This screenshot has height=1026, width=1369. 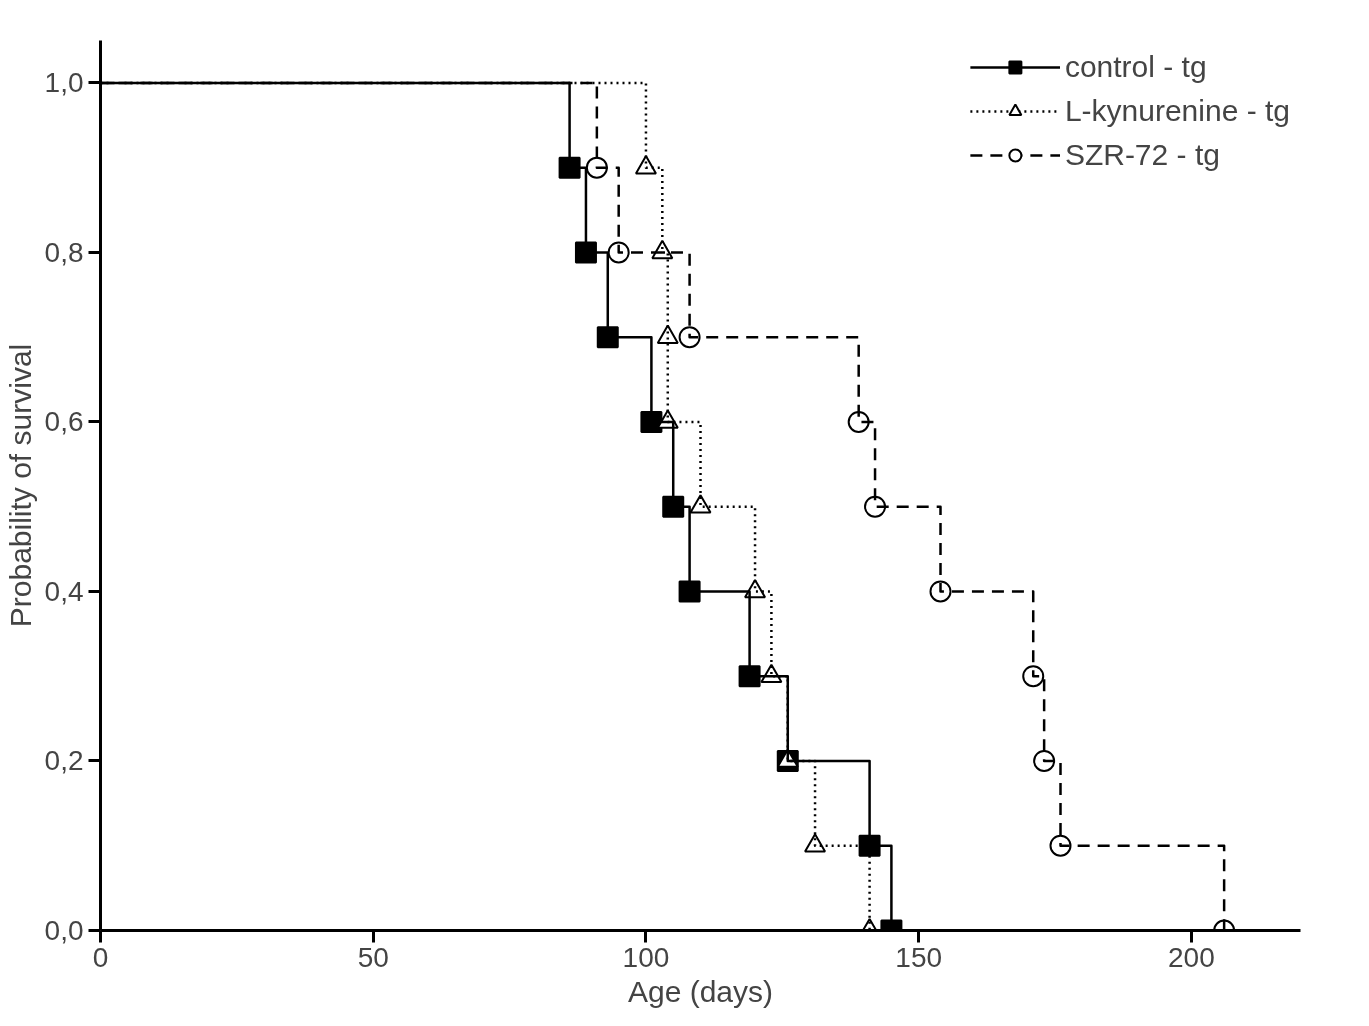 What do you see at coordinates (1142, 155) in the screenshot?
I see `legend-label: SZR-72 - tg` at bounding box center [1142, 155].